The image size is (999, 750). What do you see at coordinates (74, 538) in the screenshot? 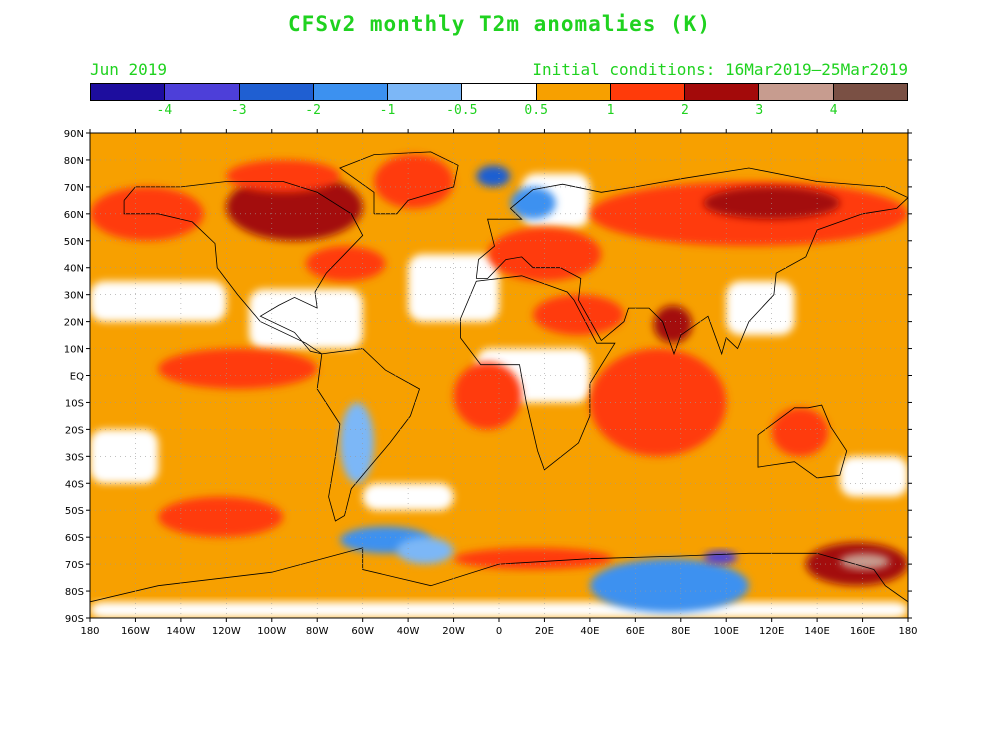
I see `lat-label: 60S` at bounding box center [74, 538].